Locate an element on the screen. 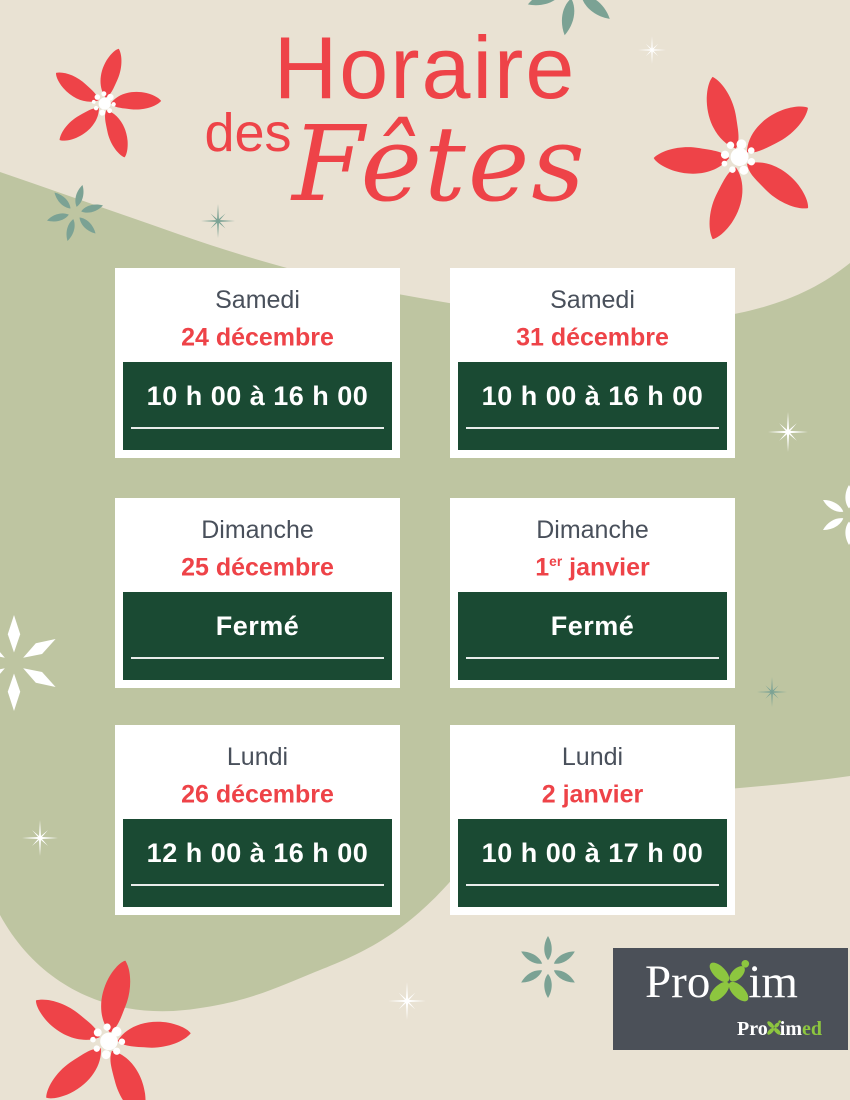 This screenshot has width=850, height=1100. proximed-text-mid: im is located at coordinates (790, 1029).